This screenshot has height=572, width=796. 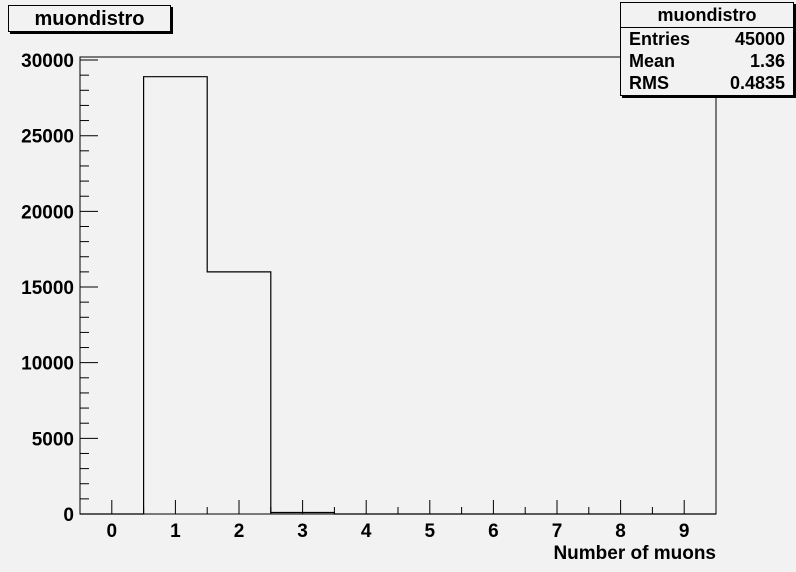 I want to click on x-tick-label: 1, so click(x=175, y=531).